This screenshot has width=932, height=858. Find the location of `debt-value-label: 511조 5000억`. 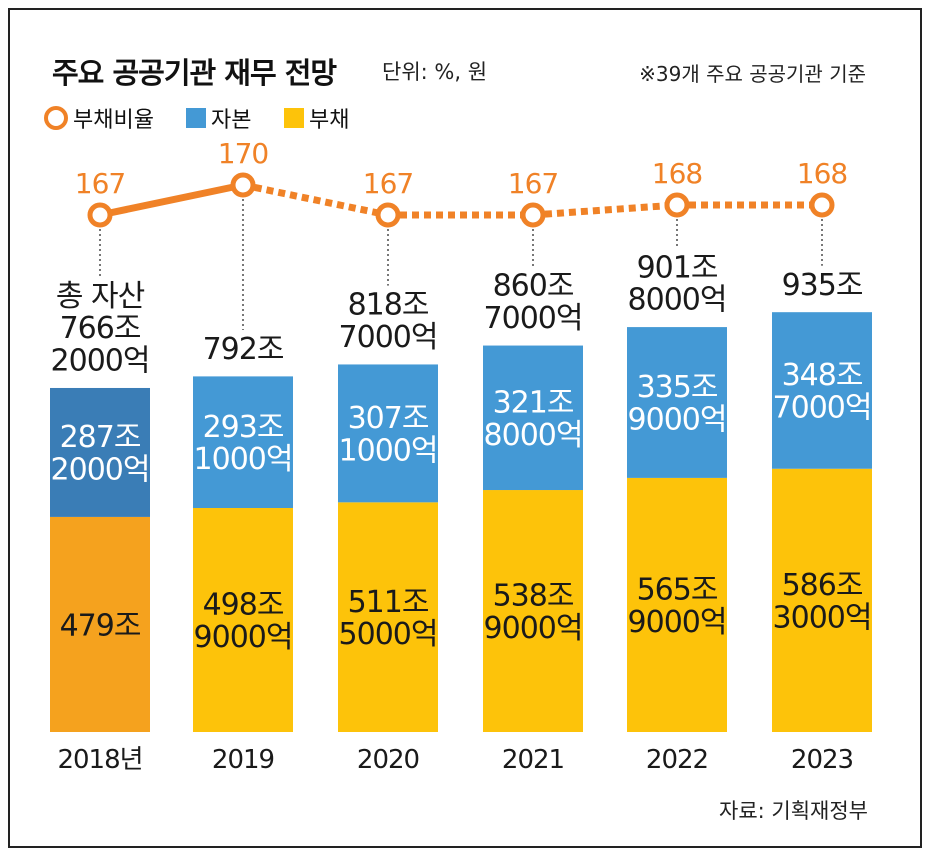

debt-value-label: 511조 5000억 is located at coordinates (388, 618).